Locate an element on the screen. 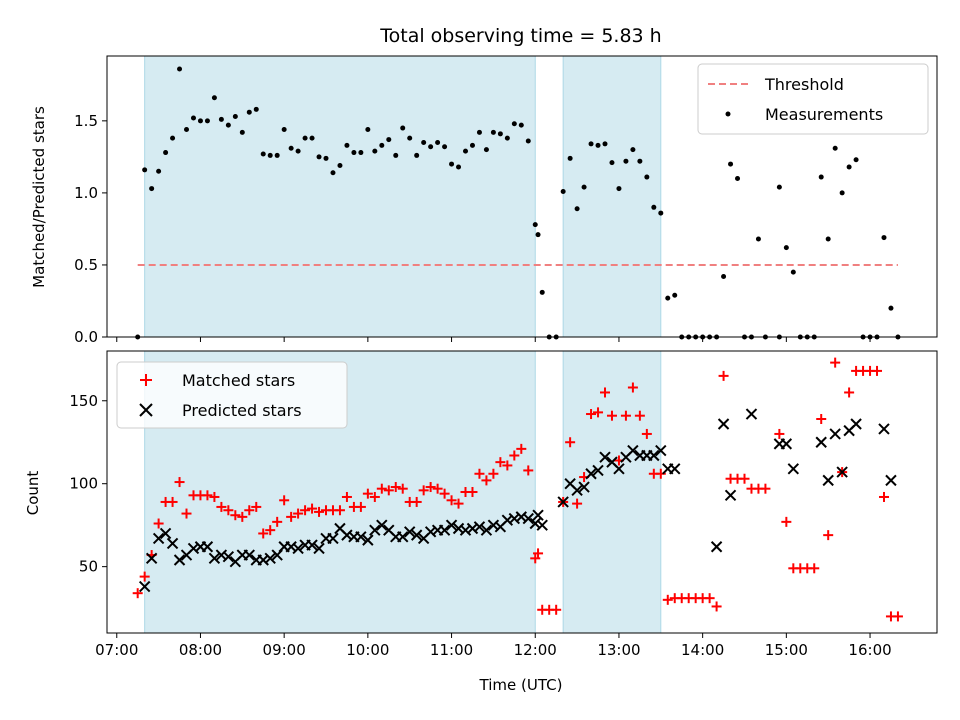 The height and width of the screenshot is (720, 960). legend-measurements-label: Measurements is located at coordinates (824, 114).